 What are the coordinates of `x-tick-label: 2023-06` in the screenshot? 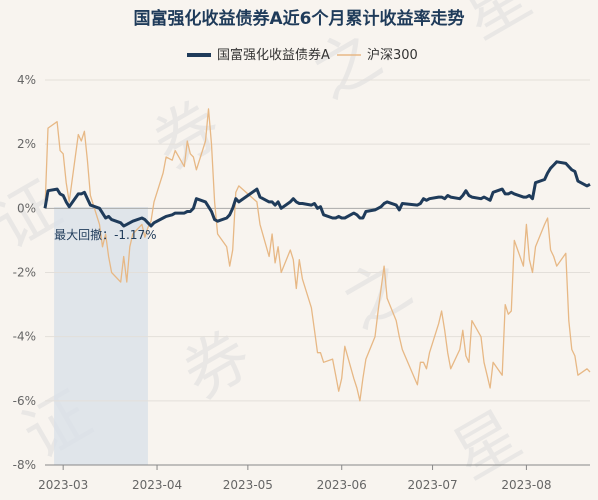 It's located at (342, 485).